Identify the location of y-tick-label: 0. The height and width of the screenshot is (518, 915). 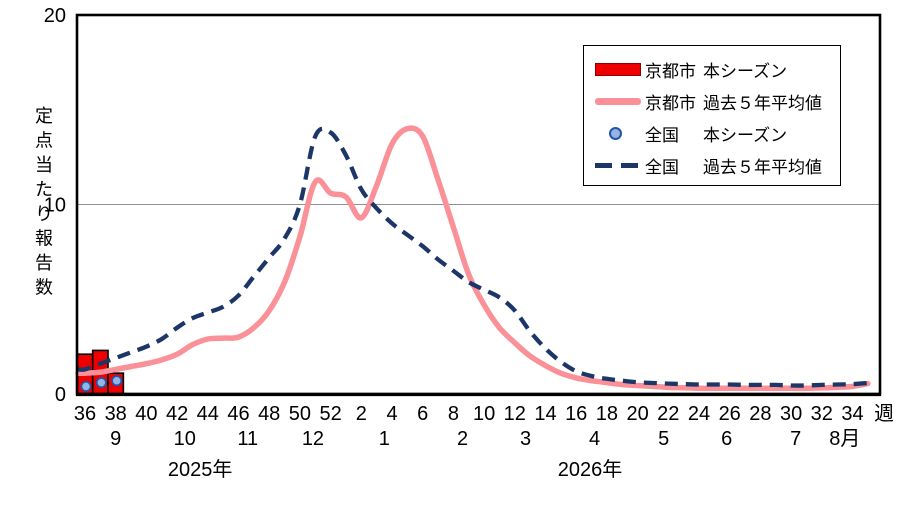
(60, 395).